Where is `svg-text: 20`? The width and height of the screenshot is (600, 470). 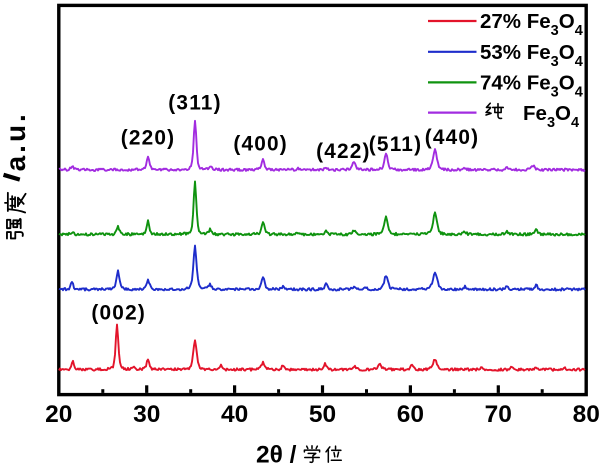 svg-text: 20 is located at coordinates (58, 414).